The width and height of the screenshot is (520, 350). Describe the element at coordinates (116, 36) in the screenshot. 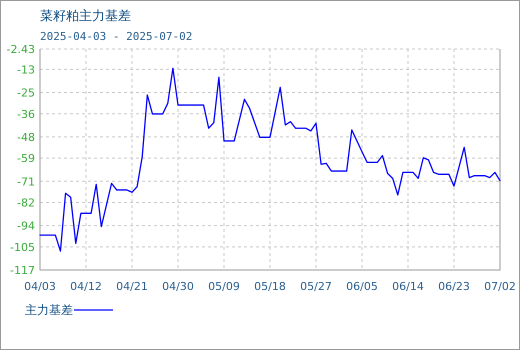

I see `chart-subtitle: 2025-04-03 - 2025-07-02` at that location.